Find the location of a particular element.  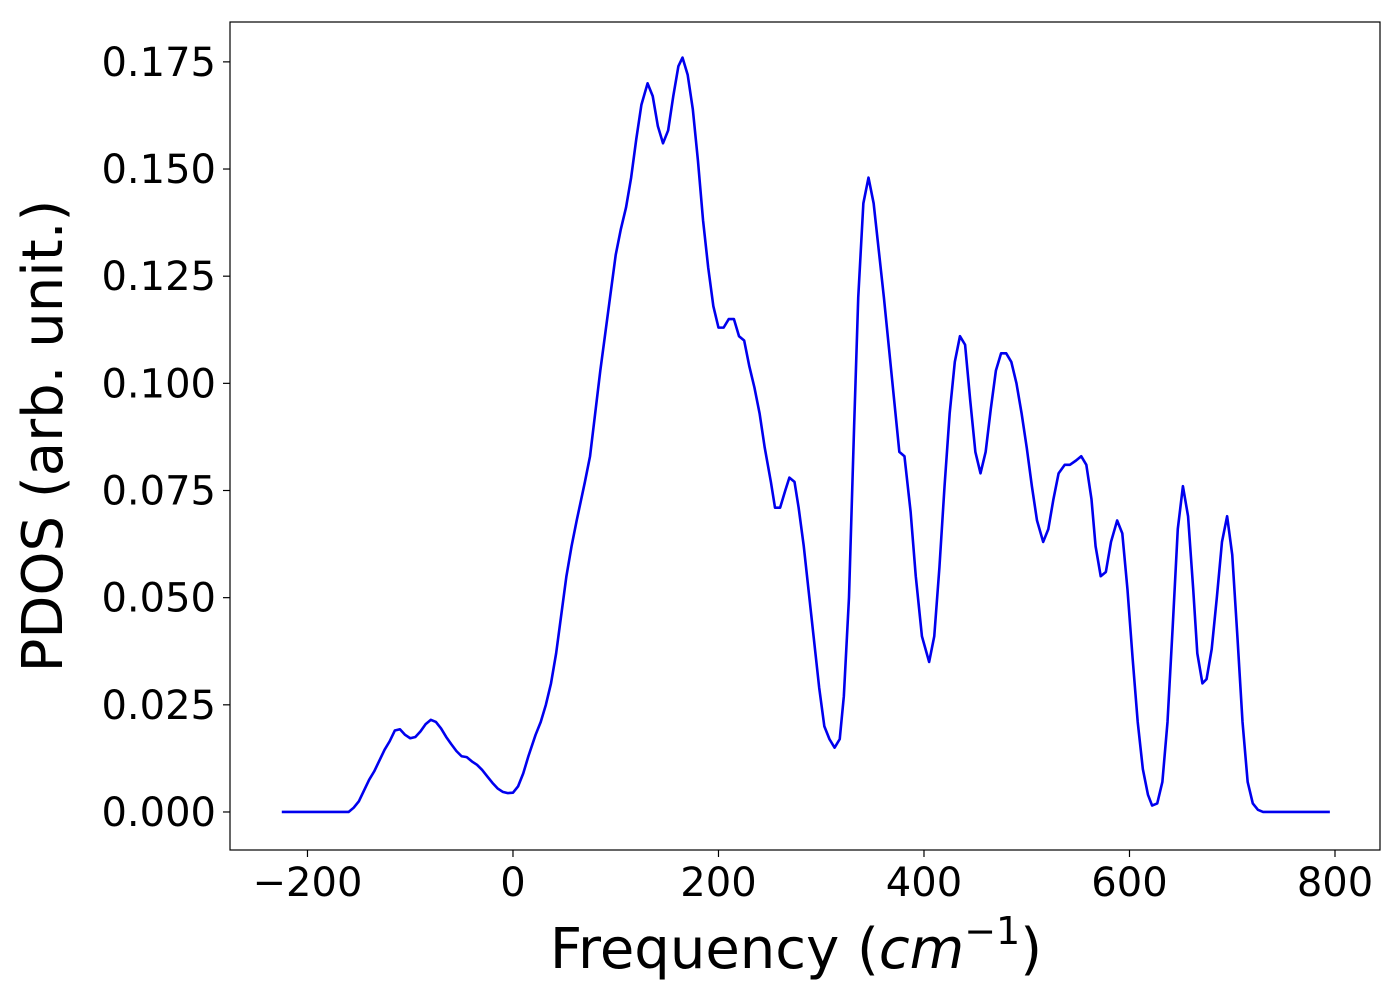

x-tick-label: 0 is located at coordinates (512, 883).